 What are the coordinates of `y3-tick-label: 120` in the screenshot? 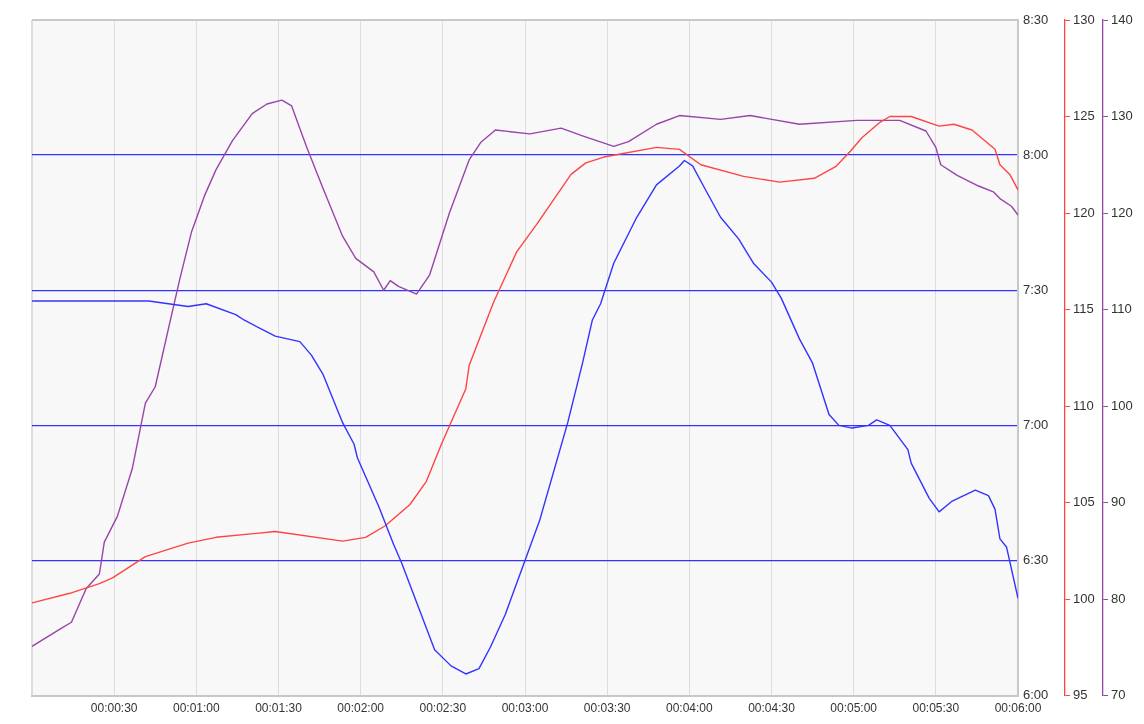 It's located at (1122, 212).